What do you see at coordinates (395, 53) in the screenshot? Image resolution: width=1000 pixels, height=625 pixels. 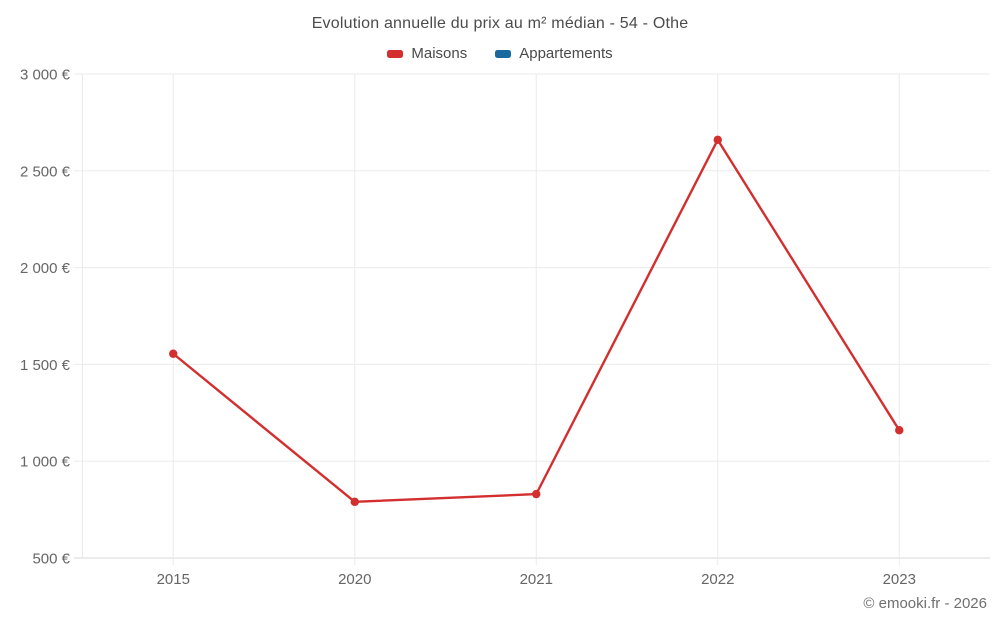 I see `maisons-series-swatch-icon` at bounding box center [395, 53].